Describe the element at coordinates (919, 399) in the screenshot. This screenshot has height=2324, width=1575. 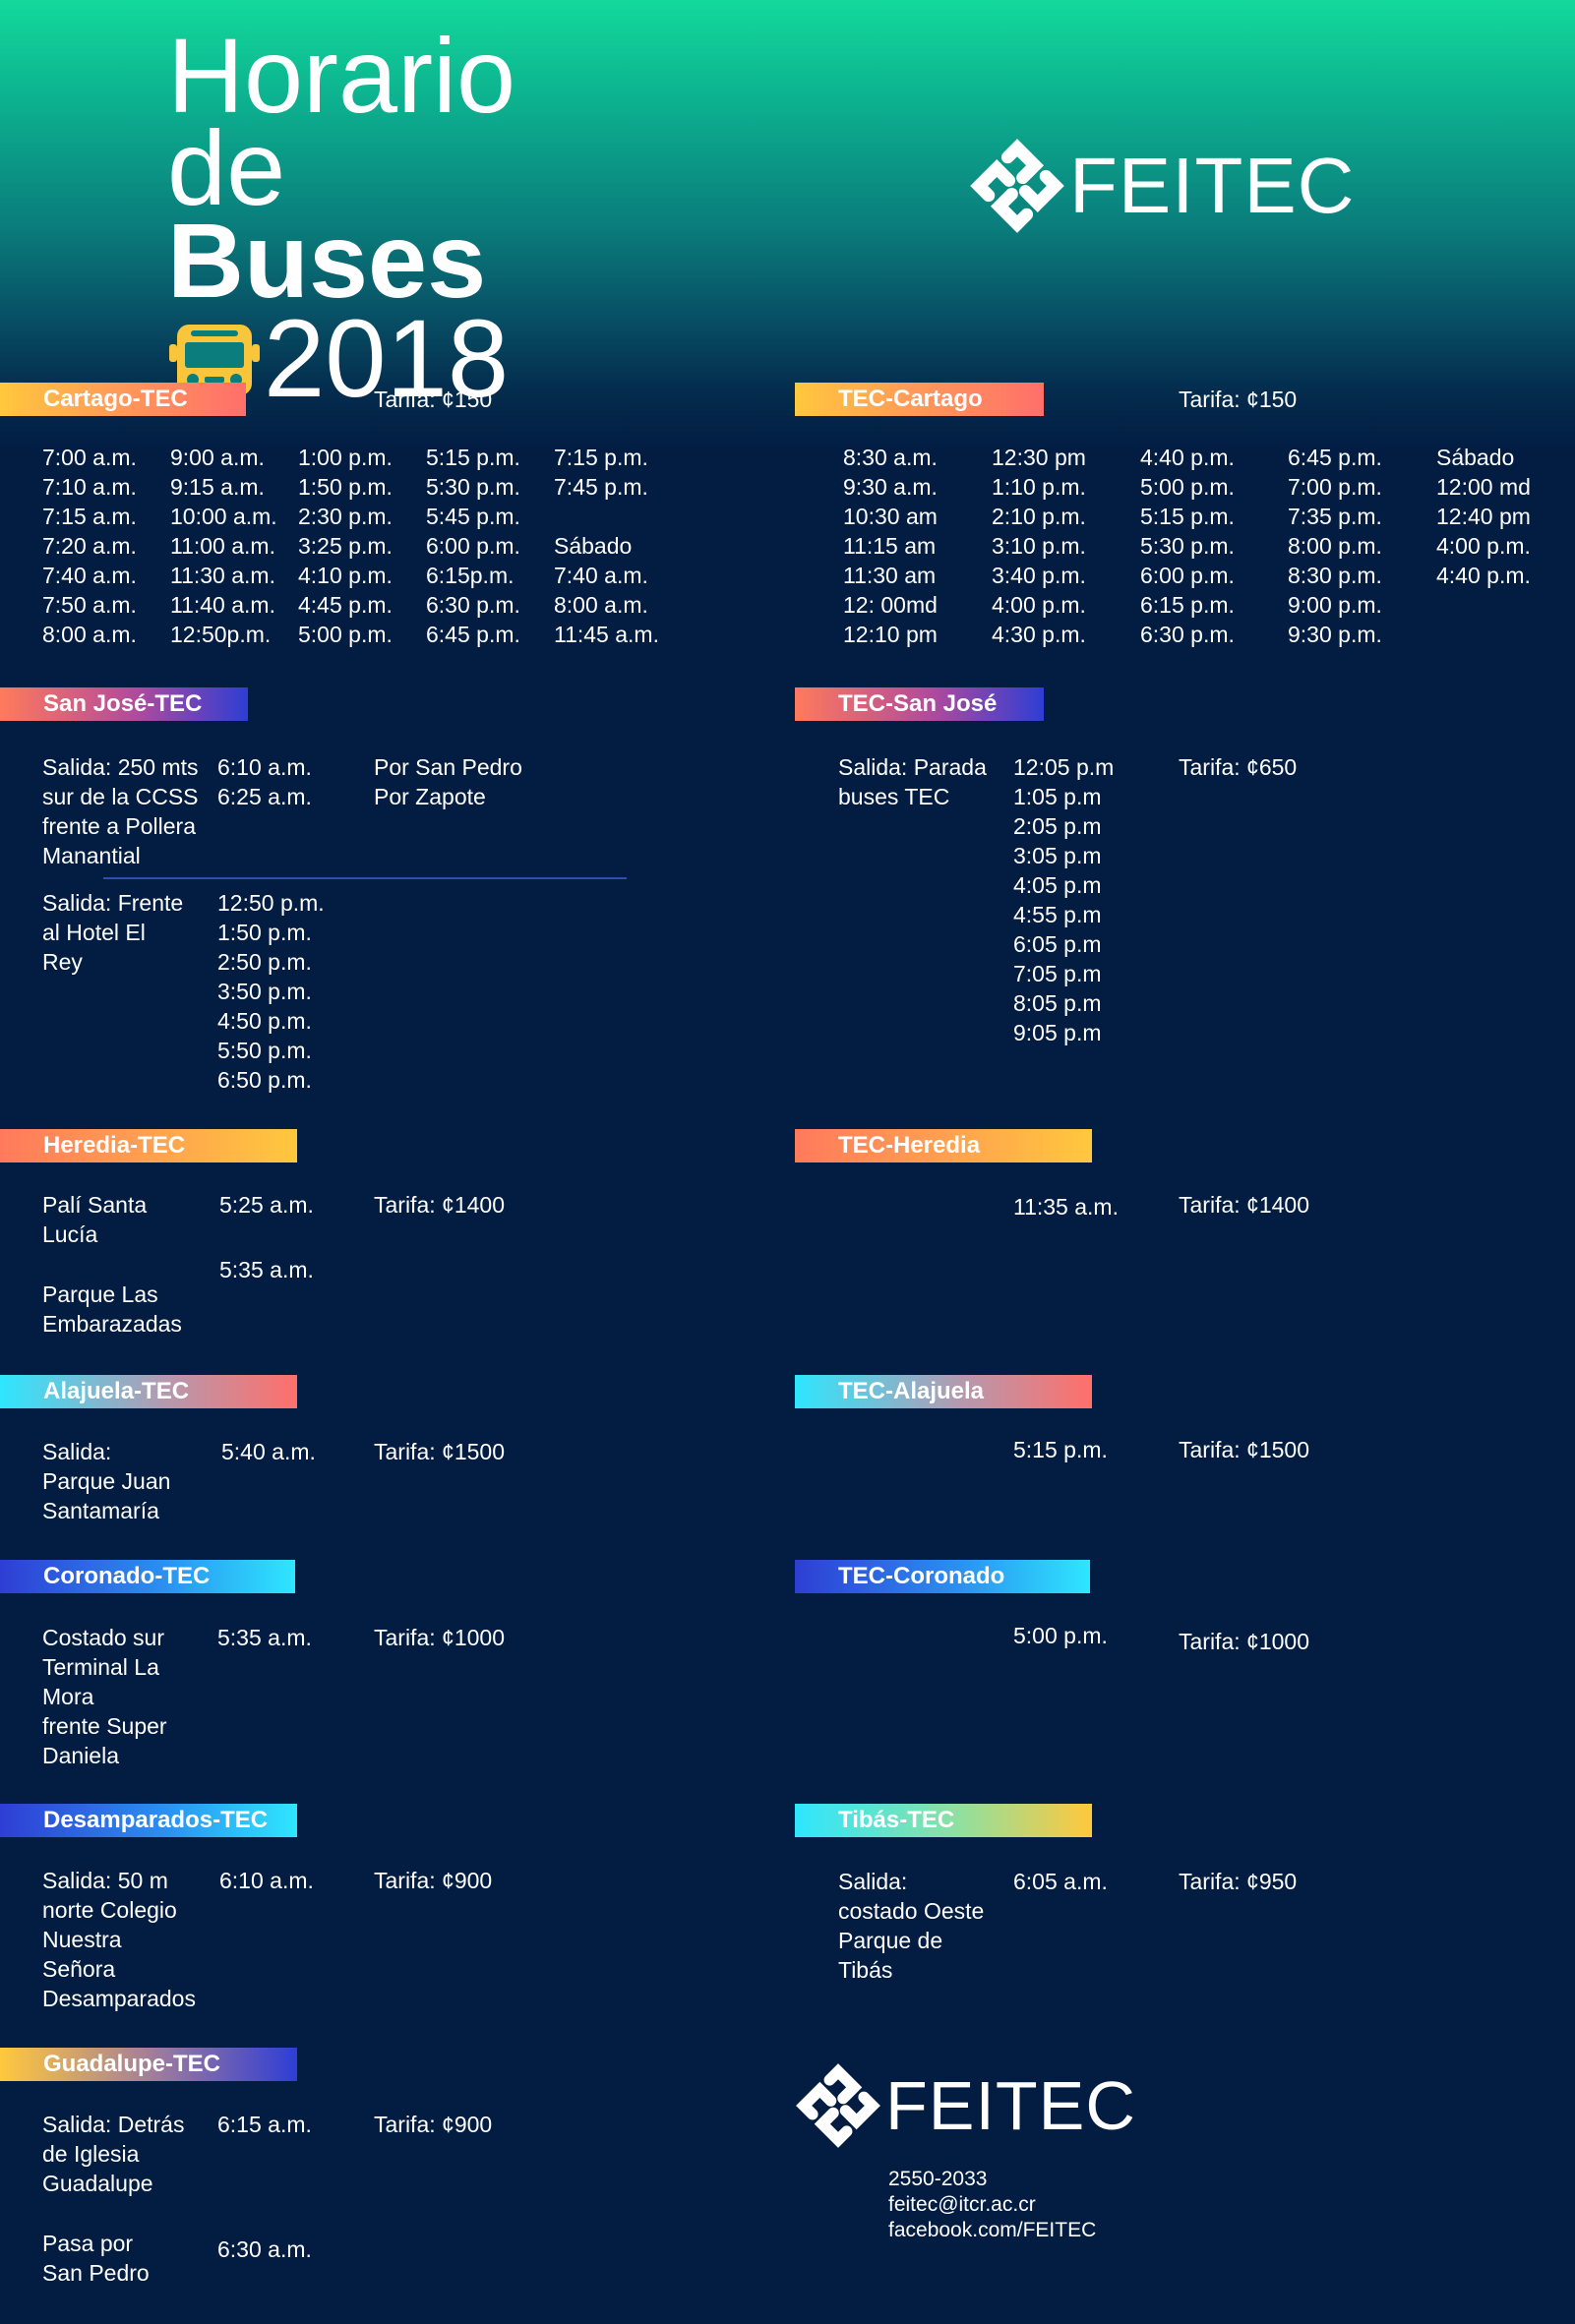
I see `route-badge-tec-cartago: TEC-Cartago` at that location.